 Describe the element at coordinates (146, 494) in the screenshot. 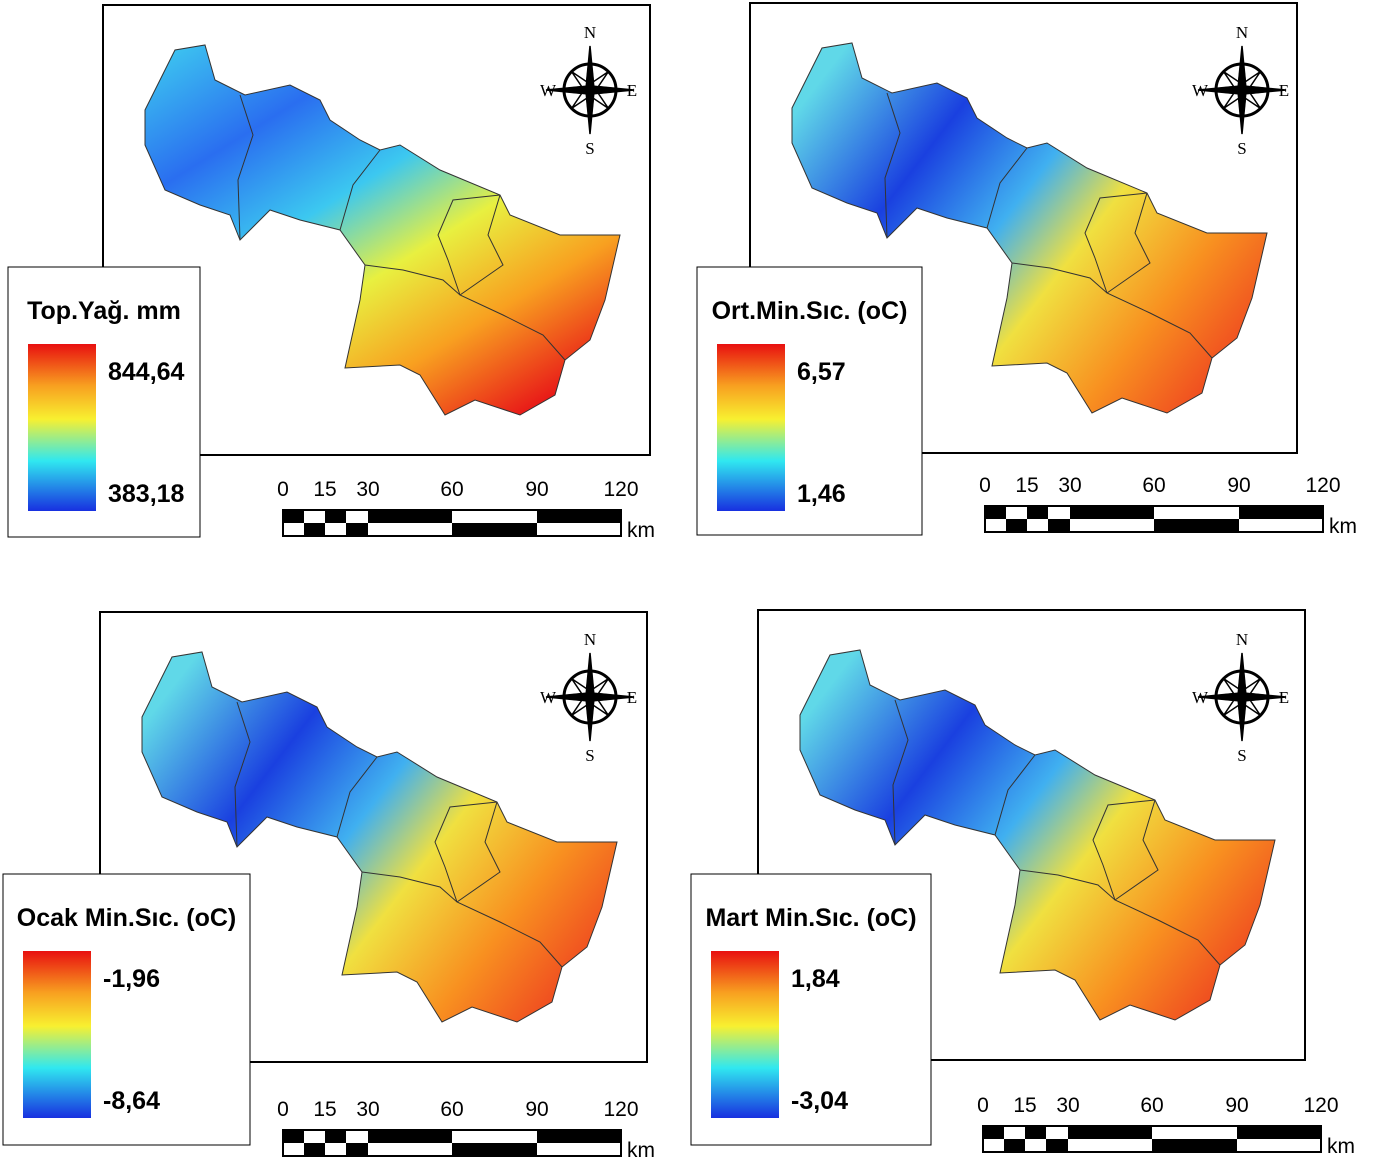

I see `legend-min: 383,18` at that location.